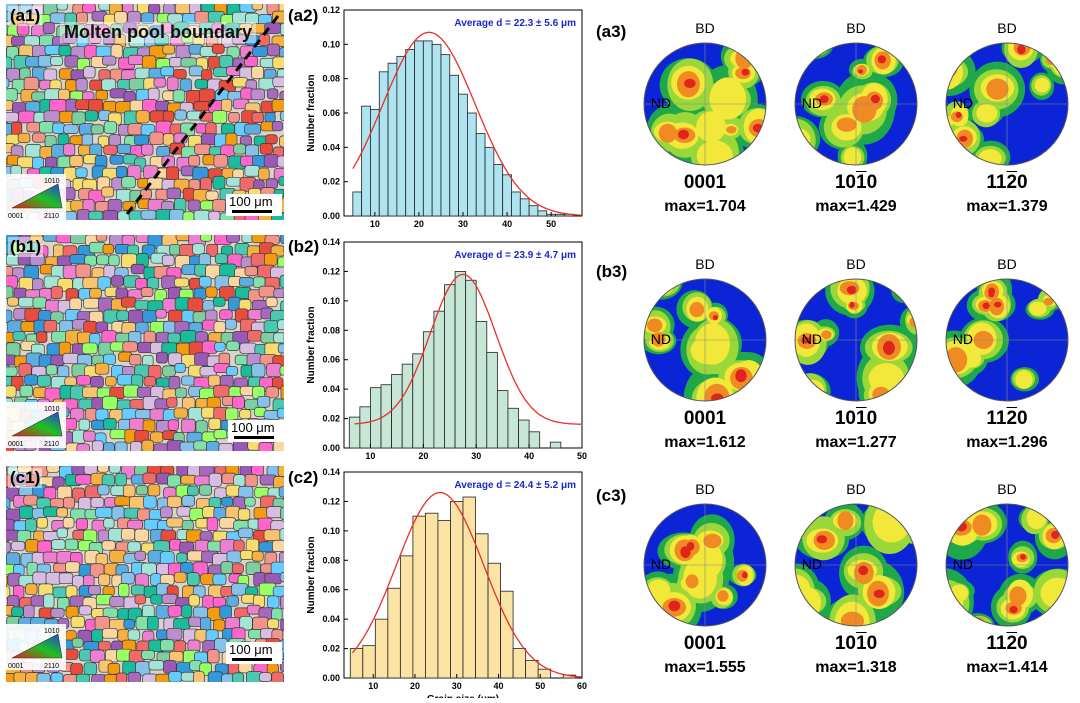  I want to click on panel-label-a3: (a3), so click(611, 32).